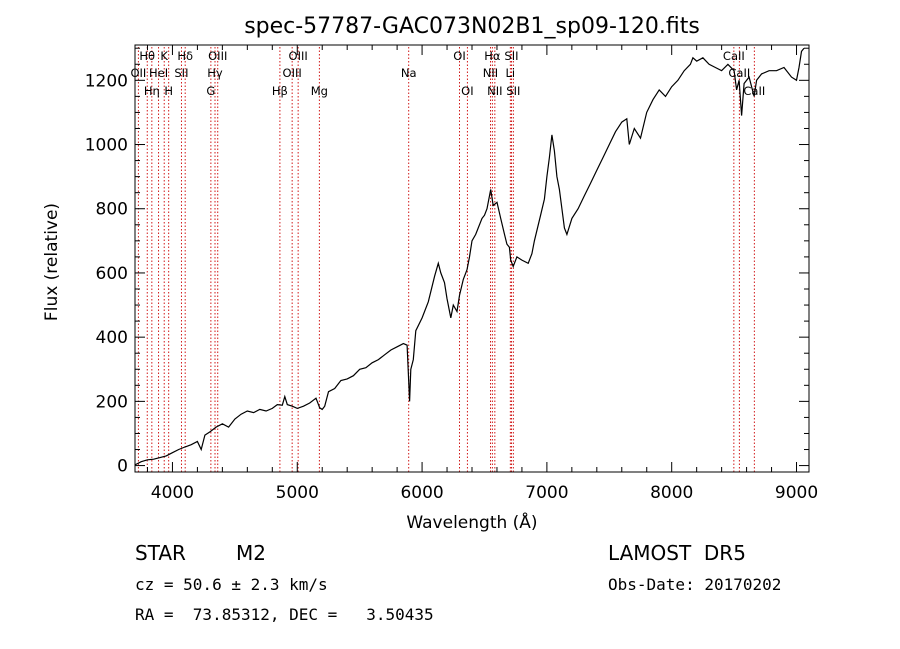 Image resolution: width=900 pixels, height=649 pixels. I want to click on x-tick-label-3: 7000, so click(546, 493).